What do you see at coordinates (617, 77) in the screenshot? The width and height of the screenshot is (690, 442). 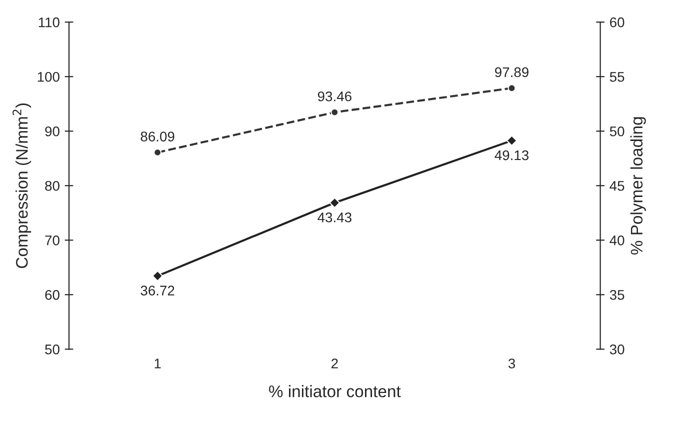 I see `y2-tick-label: 55` at bounding box center [617, 77].